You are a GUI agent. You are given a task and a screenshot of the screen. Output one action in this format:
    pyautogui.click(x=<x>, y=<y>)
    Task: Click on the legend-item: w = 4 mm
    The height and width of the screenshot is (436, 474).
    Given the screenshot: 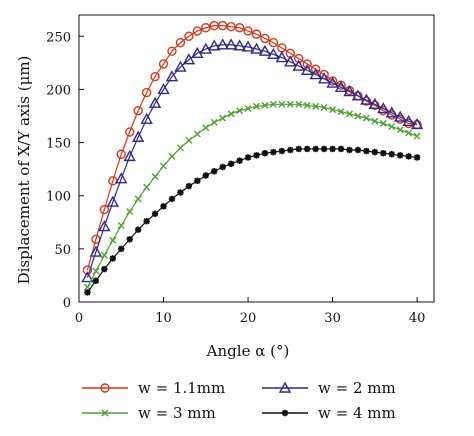 What is the action you would take?
    pyautogui.click(x=329, y=413)
    